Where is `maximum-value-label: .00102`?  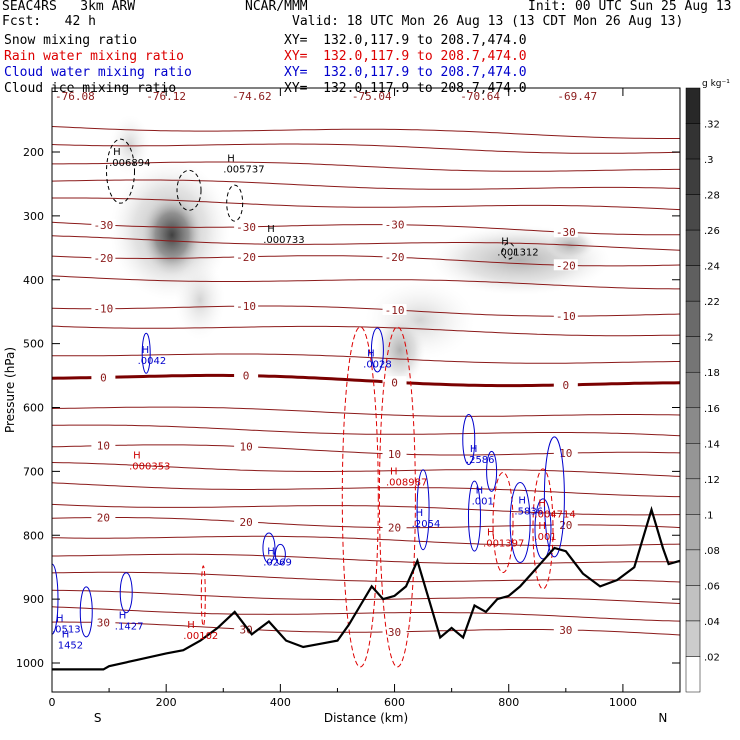
maximum-value-label: .00102 is located at coordinates (200, 636).